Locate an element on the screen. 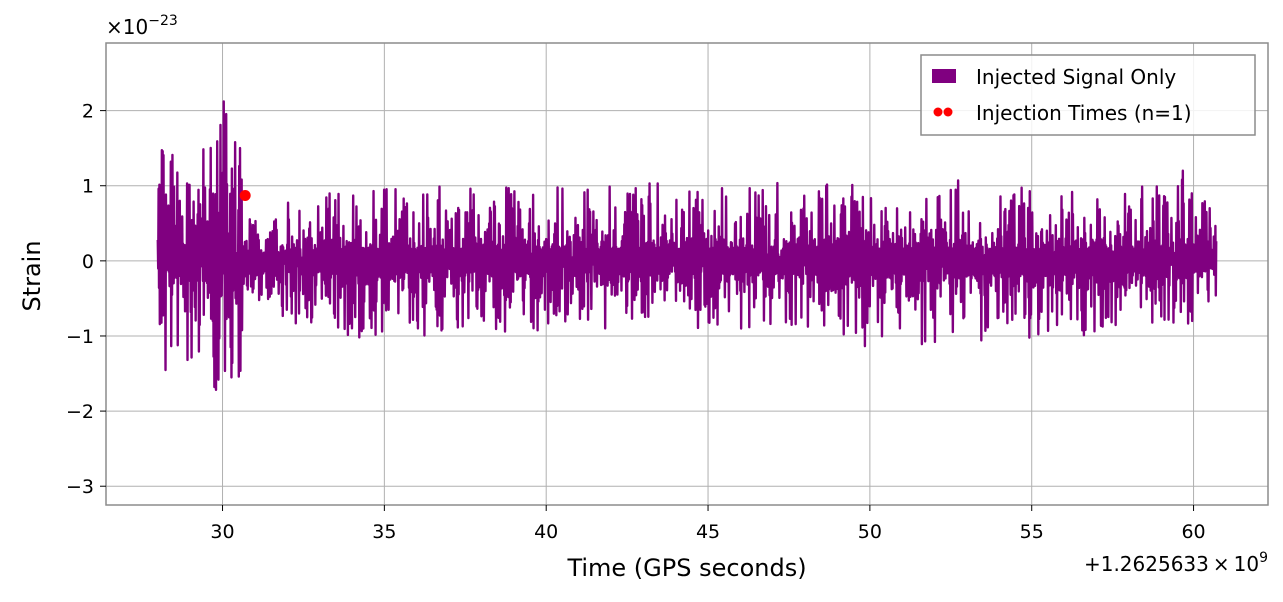  x-axis-label: Time (GPS seconds) is located at coordinates (686, 568).